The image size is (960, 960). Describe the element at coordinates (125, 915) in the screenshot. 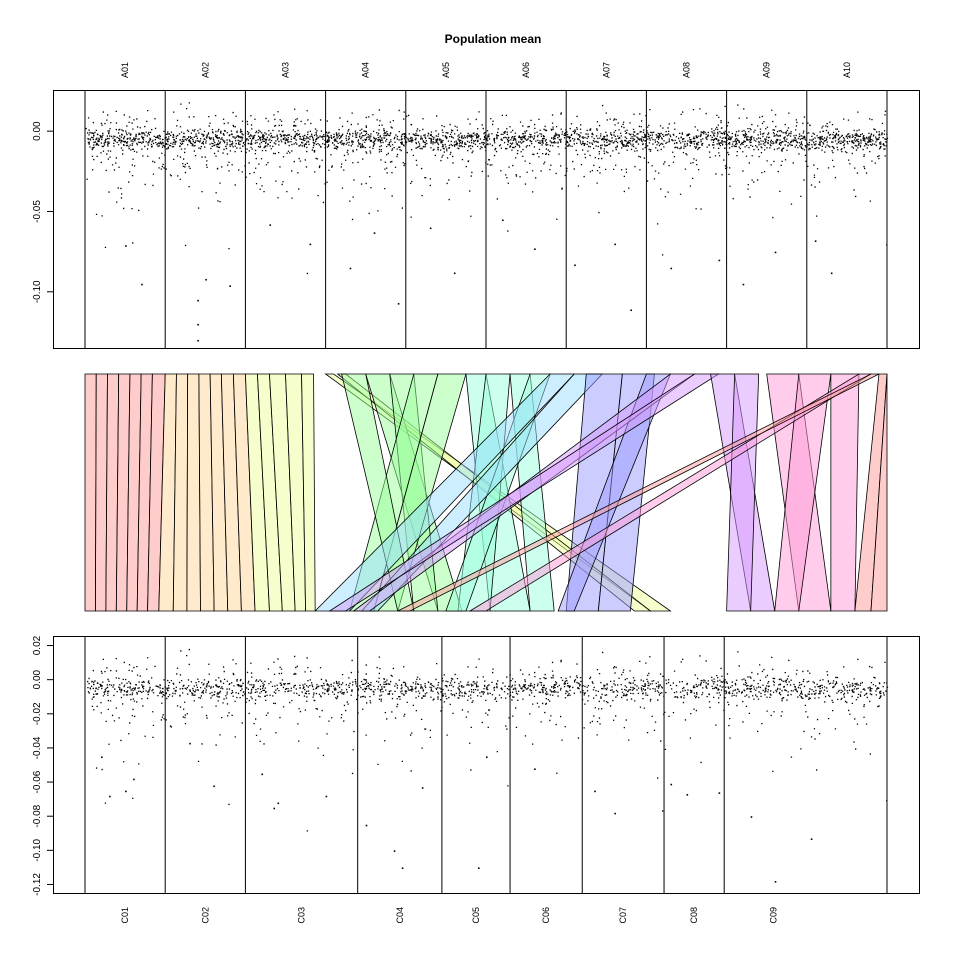

I see `chromosome-label: C01` at that location.